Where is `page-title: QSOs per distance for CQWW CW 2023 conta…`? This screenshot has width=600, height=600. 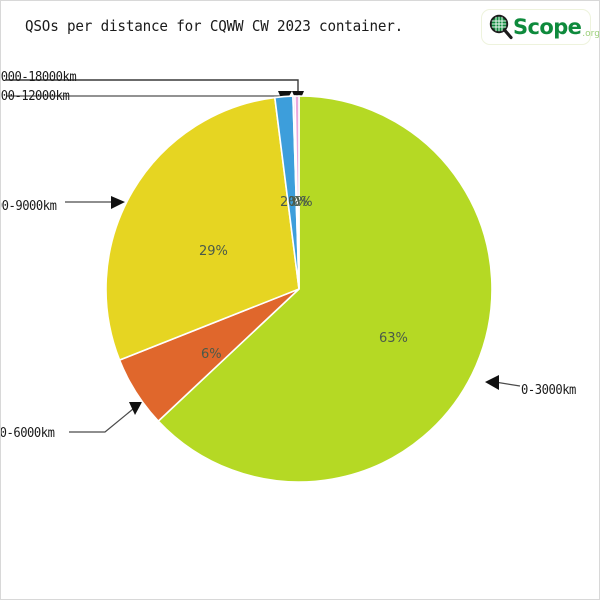
page-title: QSOs per distance for CQWW CW 2023 conta… is located at coordinates (214, 26).